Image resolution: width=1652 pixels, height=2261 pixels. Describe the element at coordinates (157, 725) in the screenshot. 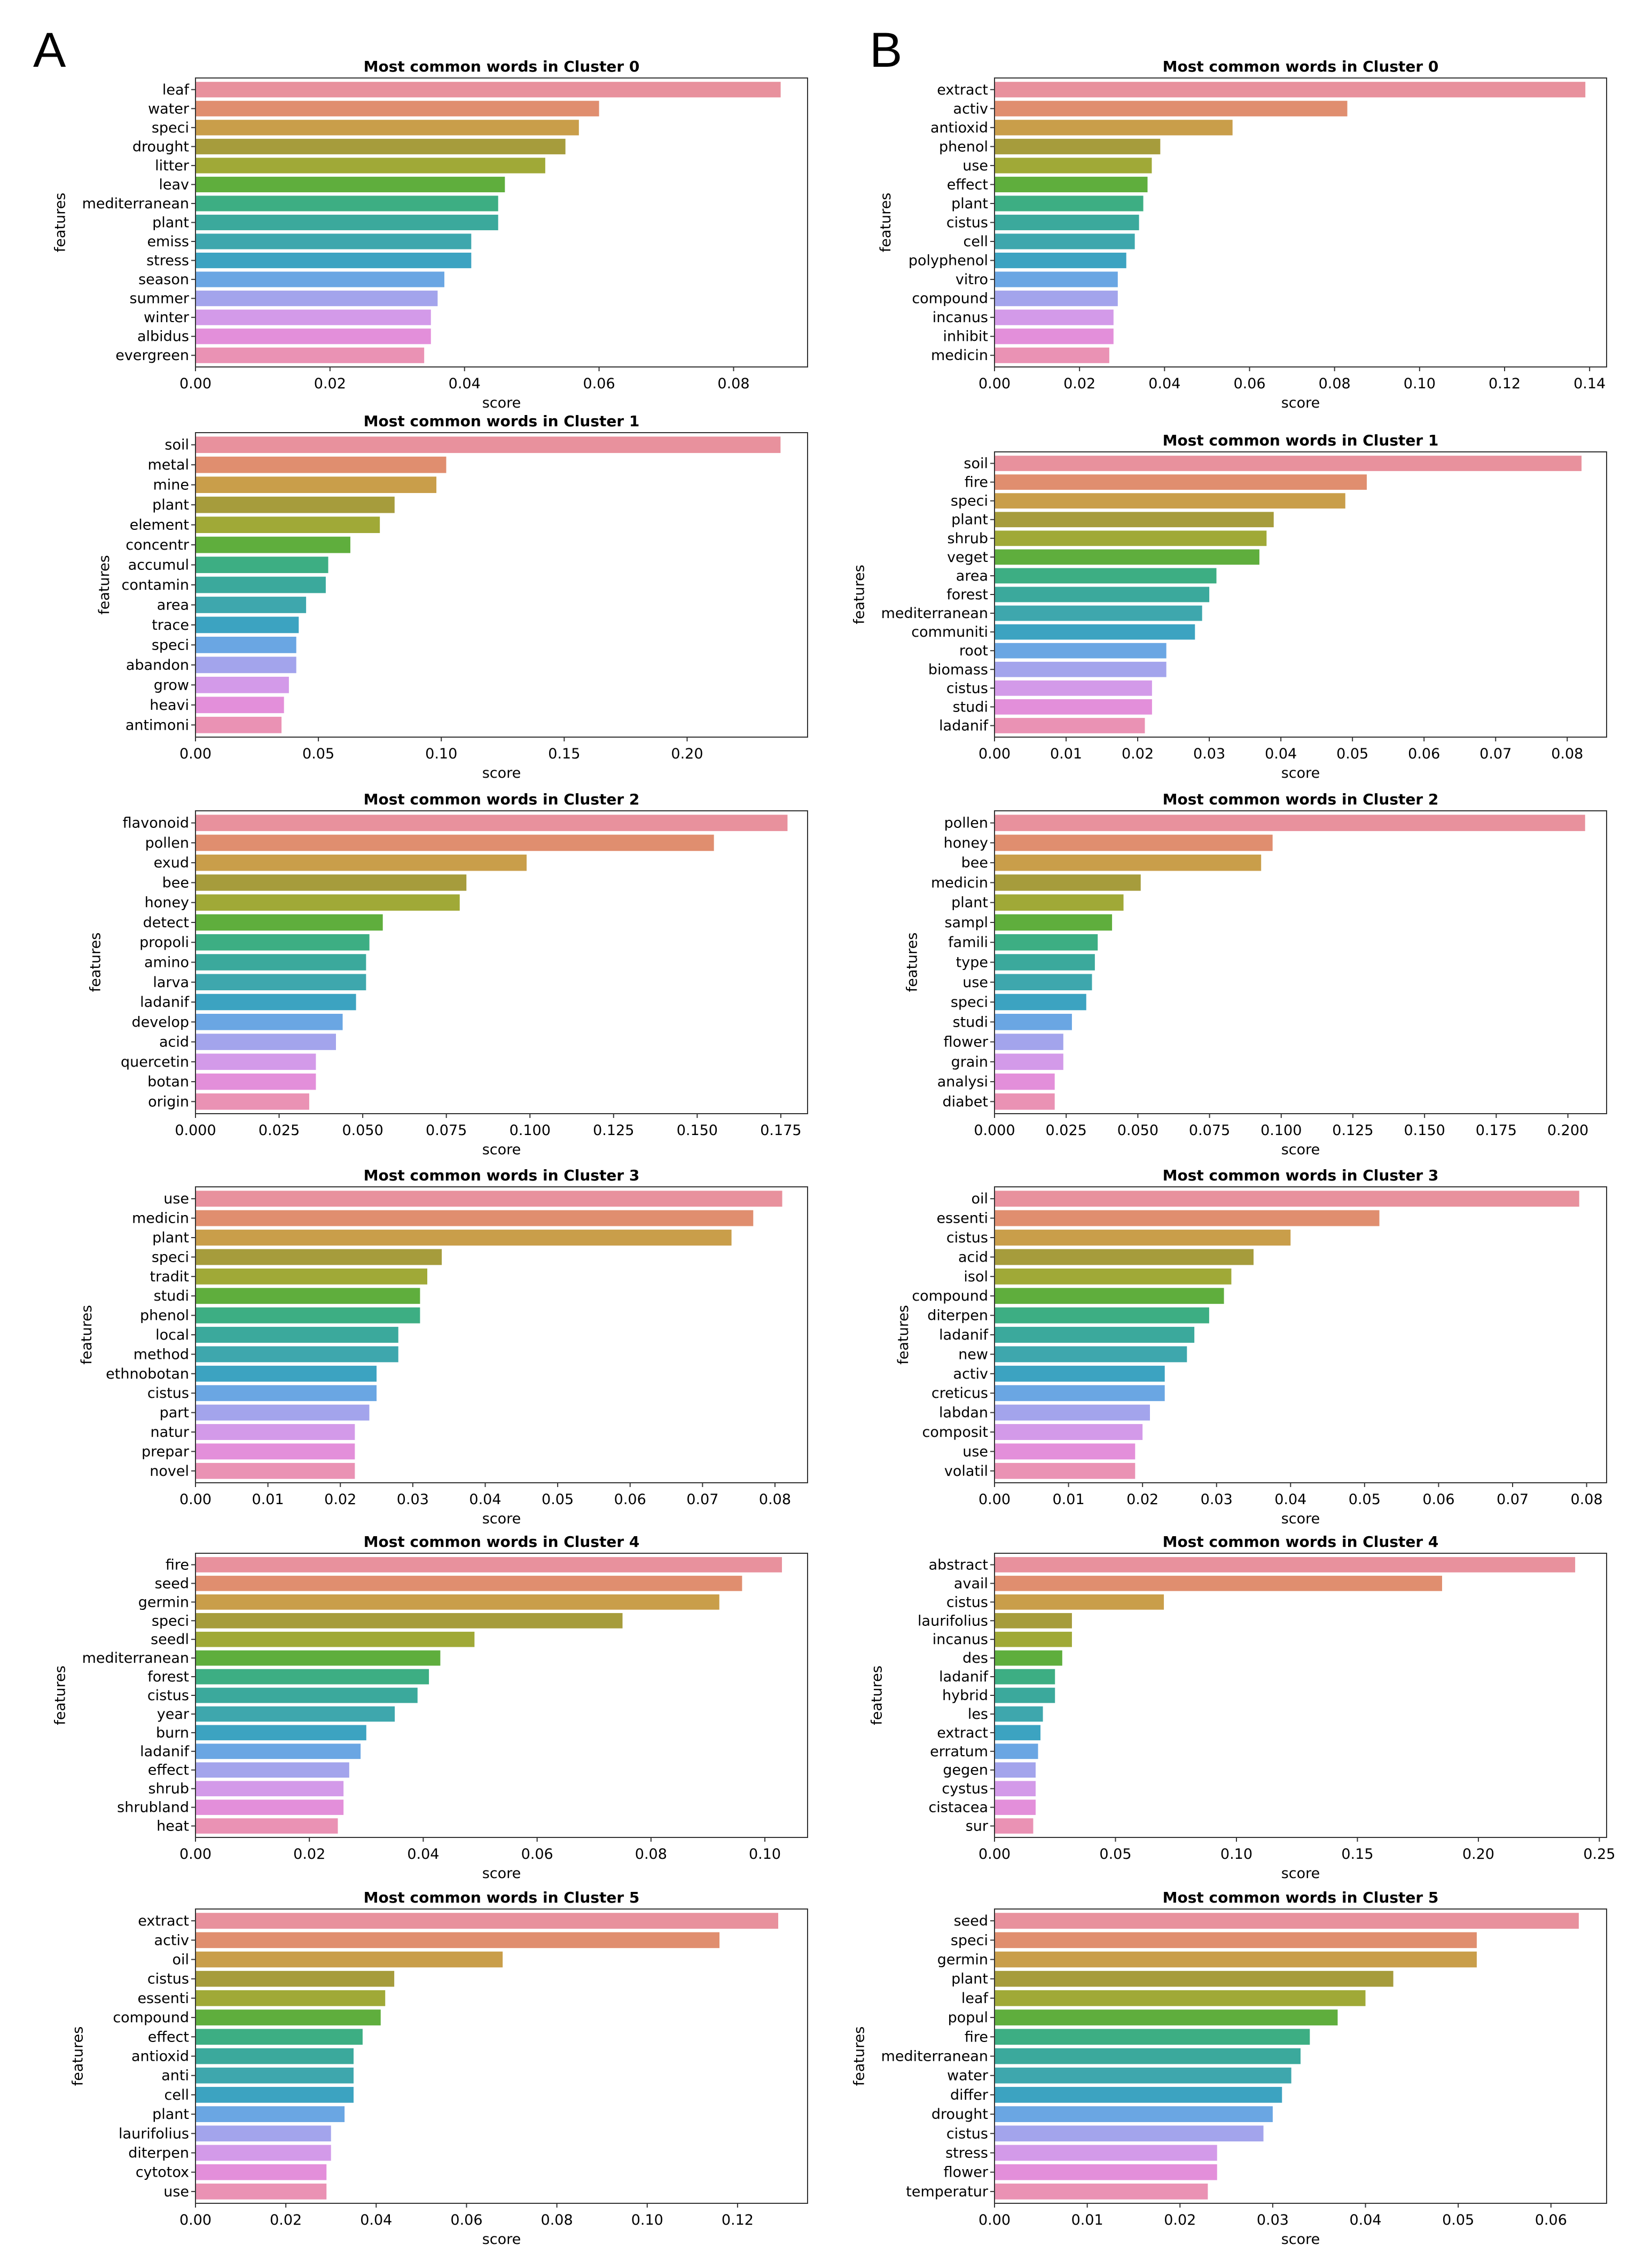

I see `feature-label: antimoni` at that location.